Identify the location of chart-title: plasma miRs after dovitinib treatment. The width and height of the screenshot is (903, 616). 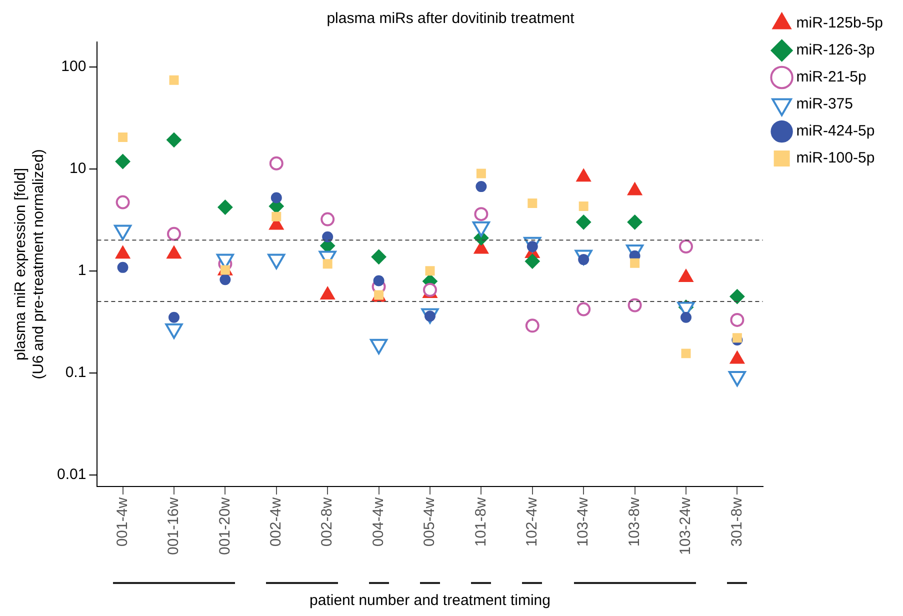
(451, 19).